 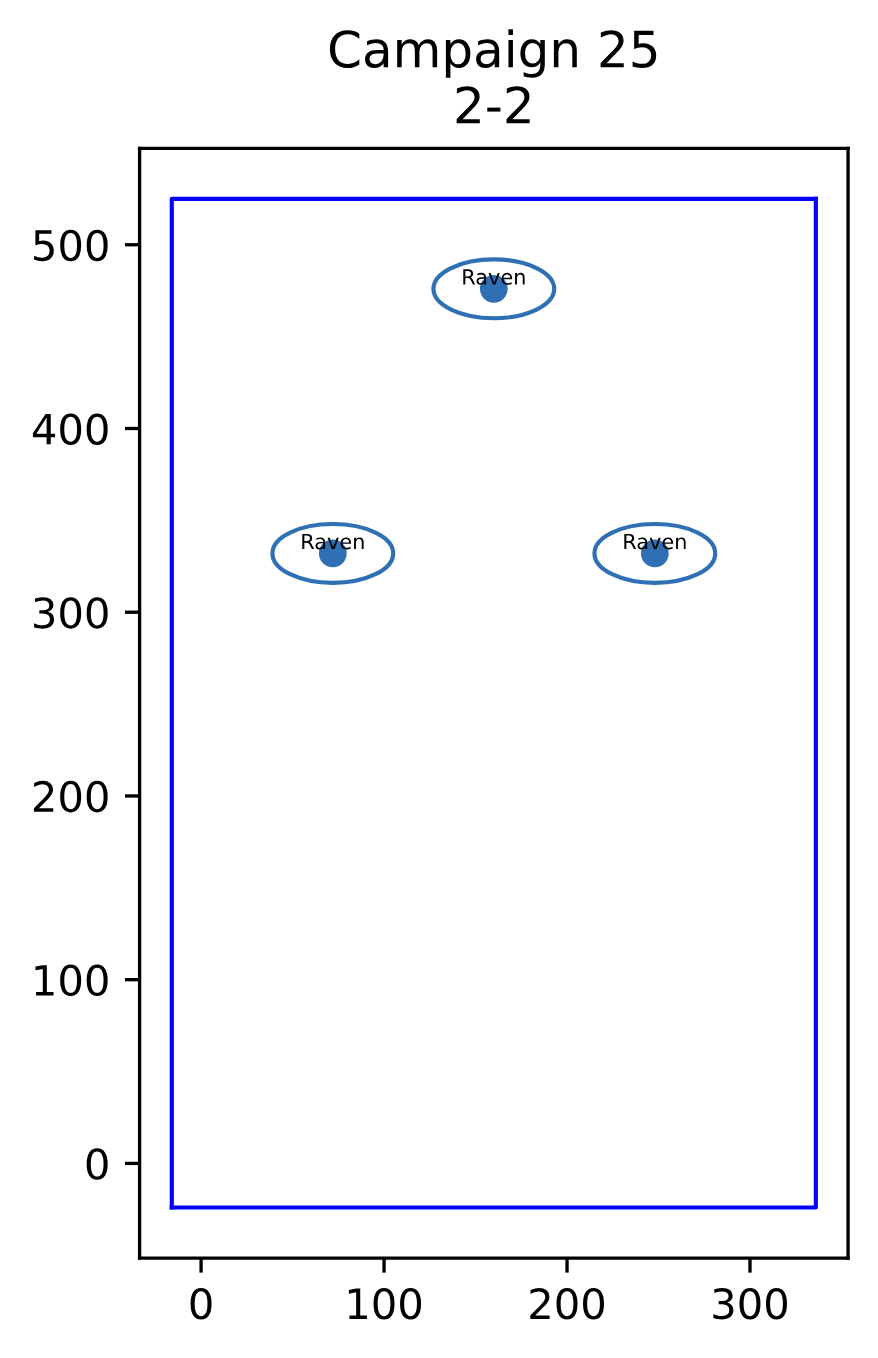 What do you see at coordinates (97, 1164) in the screenshot?
I see `y-tick-label: 0` at bounding box center [97, 1164].